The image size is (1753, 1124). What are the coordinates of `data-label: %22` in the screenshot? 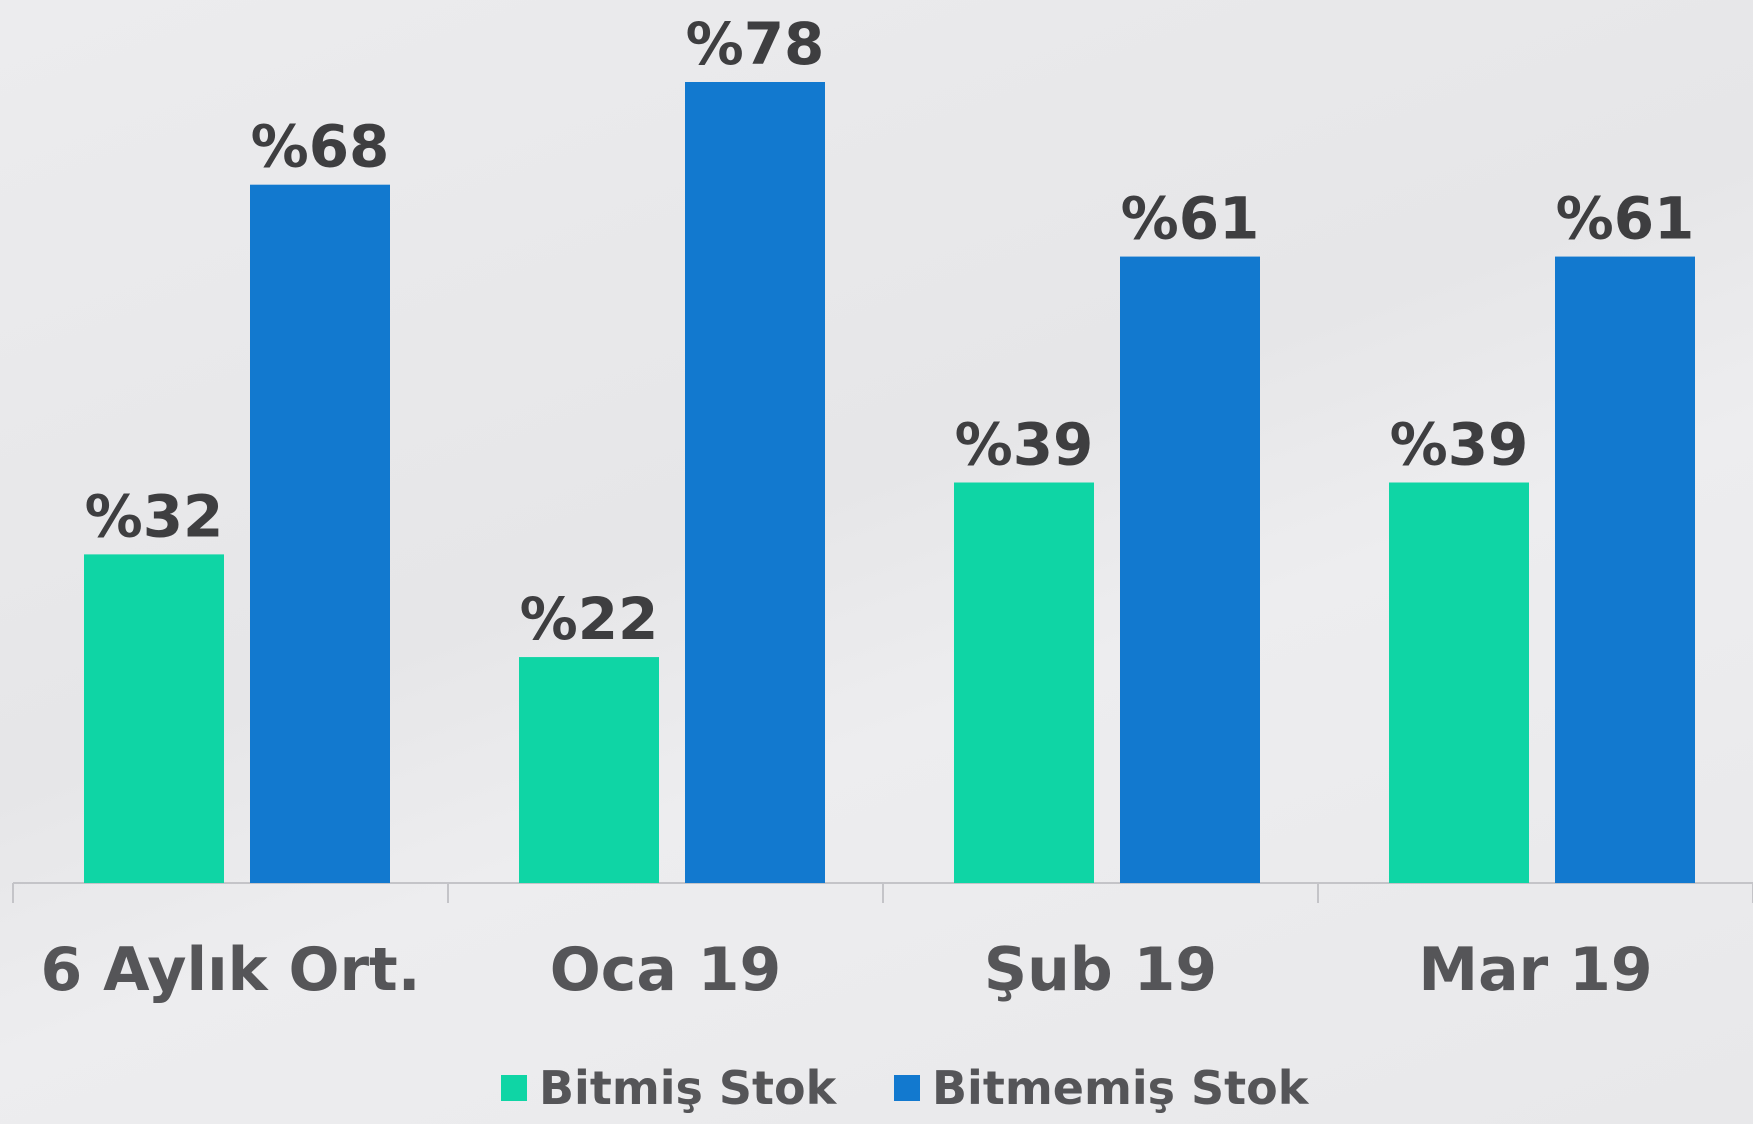 It's located at (589, 619).